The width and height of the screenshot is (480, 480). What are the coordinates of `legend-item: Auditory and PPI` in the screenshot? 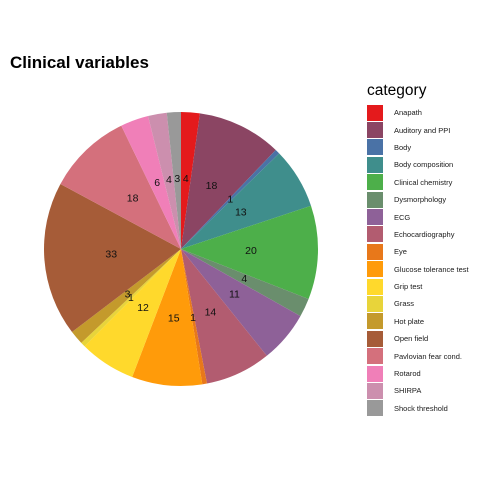 It's located at (418, 130).